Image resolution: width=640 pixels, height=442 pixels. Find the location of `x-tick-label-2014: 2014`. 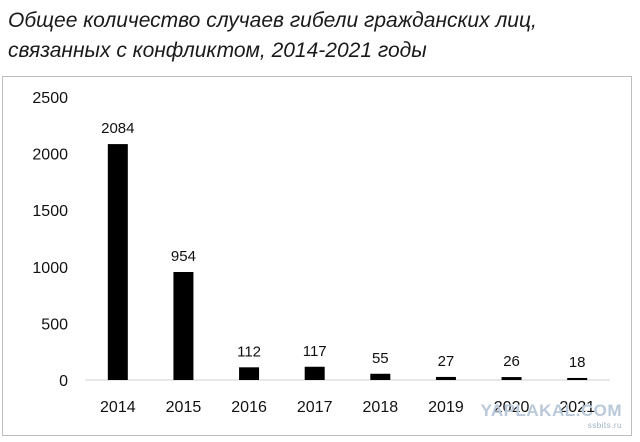

x-tick-label-2014: 2014 is located at coordinates (118, 407).